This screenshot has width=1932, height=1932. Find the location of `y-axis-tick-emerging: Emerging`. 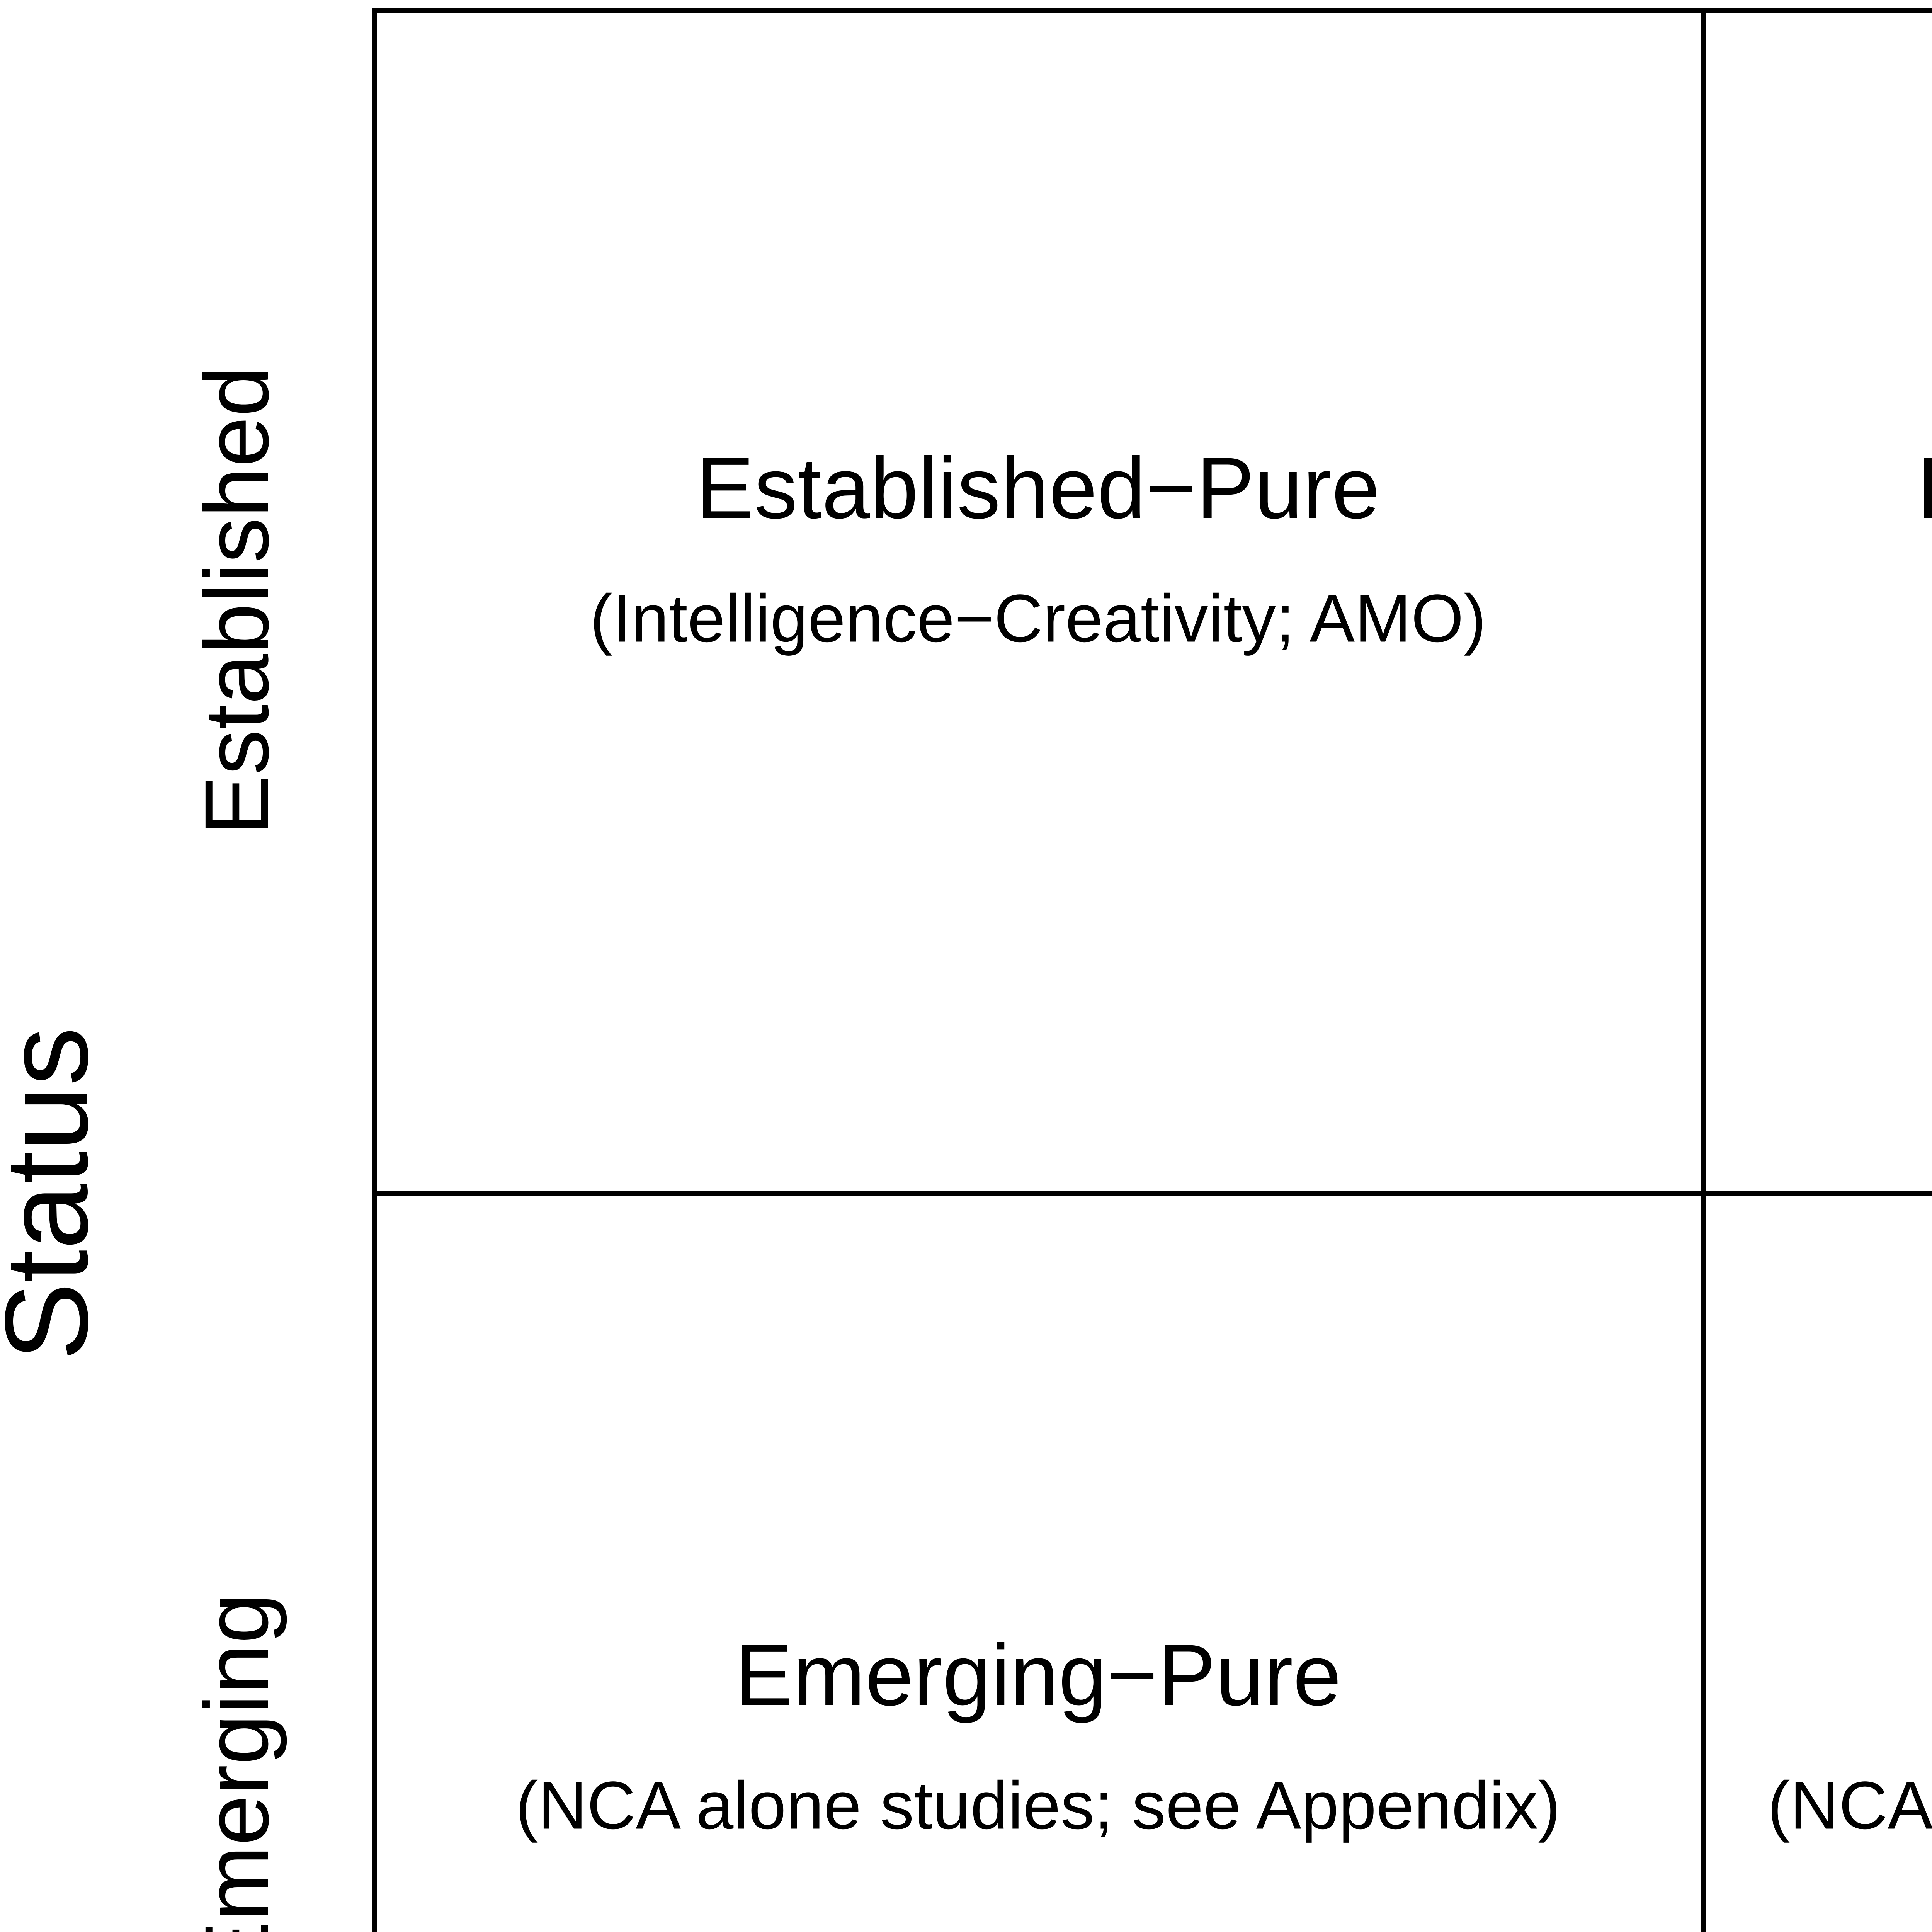

y-axis-tick-emerging: Emerging is located at coordinates (236, 1763).